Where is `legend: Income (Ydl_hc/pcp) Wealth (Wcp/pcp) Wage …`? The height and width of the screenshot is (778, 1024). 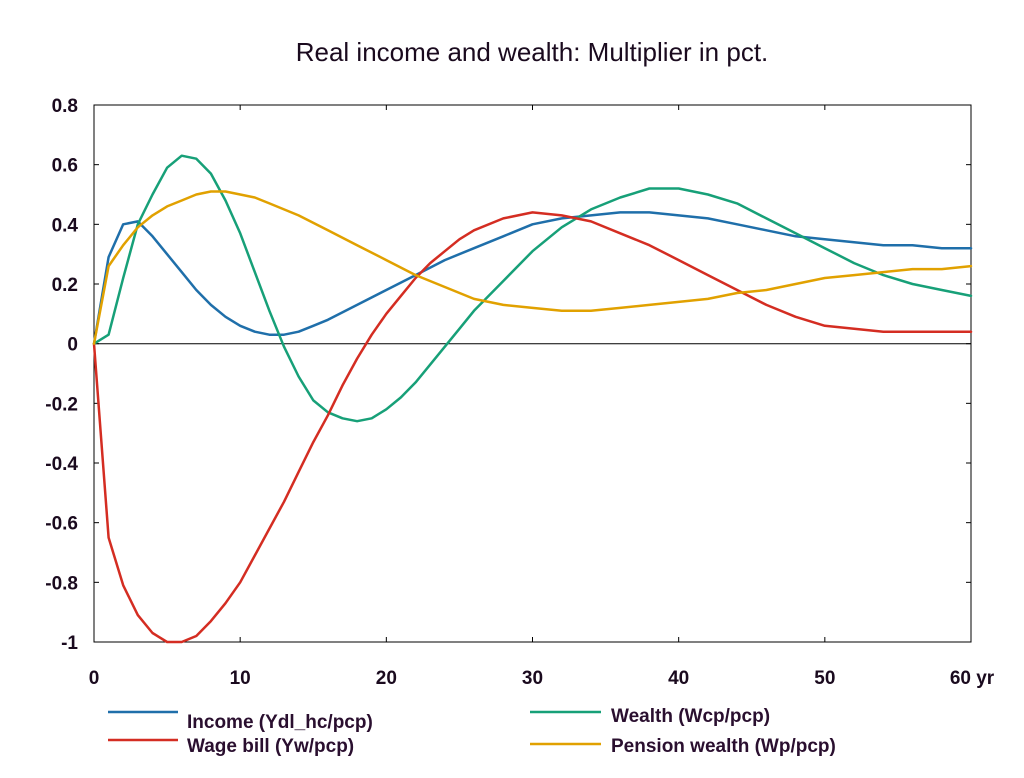 legend: Income (Ydl_hc/pcp) Wealth (Wcp/pcp) Wage … is located at coordinates (472, 731).